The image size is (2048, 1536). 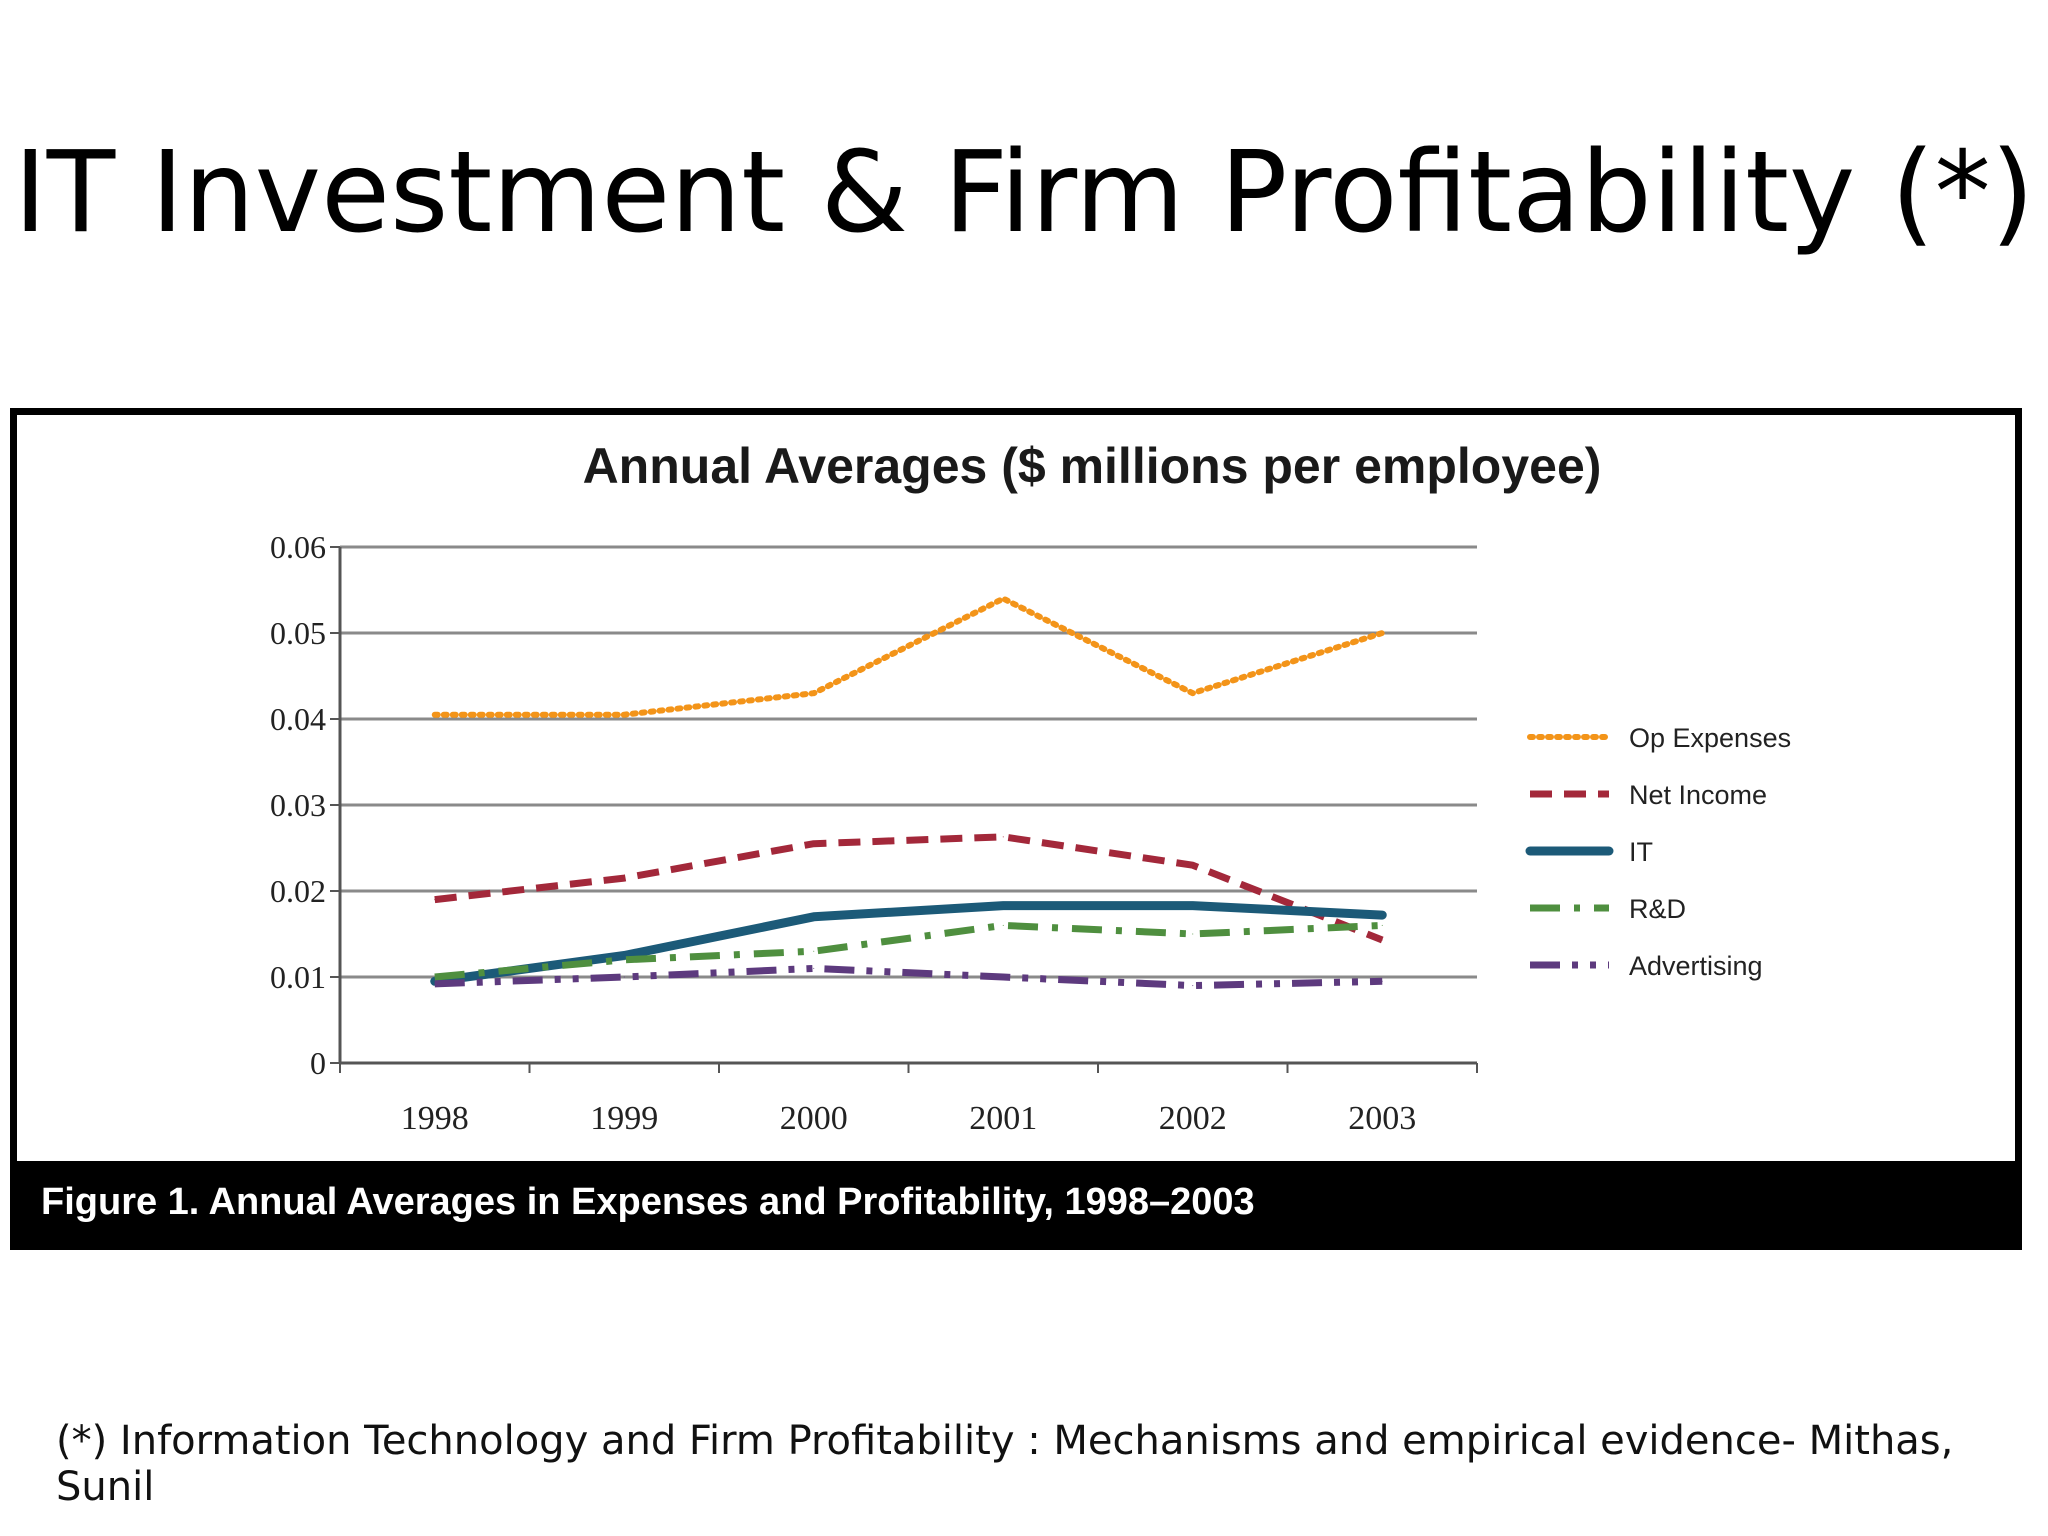 I want to click on legend-label: Advertising, so click(x=1696, y=966).